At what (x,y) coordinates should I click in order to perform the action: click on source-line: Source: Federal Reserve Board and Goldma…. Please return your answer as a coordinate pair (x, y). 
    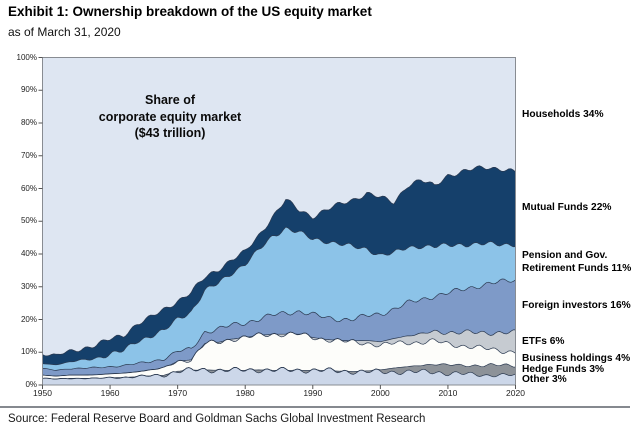
    Looking at the image, I should click on (217, 419).